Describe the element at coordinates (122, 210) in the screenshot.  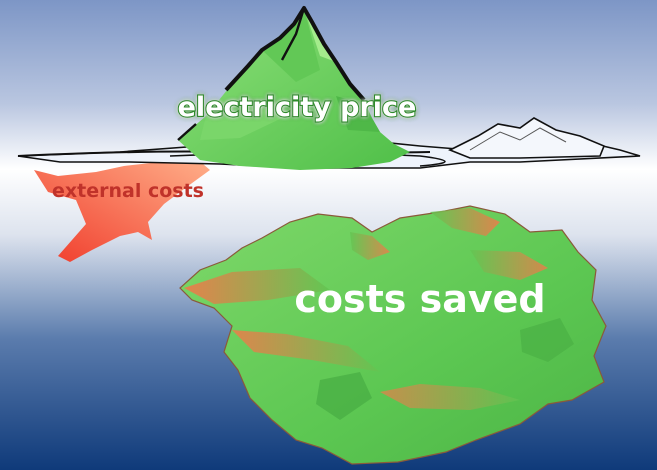
I see `external-costs-arrow` at that location.